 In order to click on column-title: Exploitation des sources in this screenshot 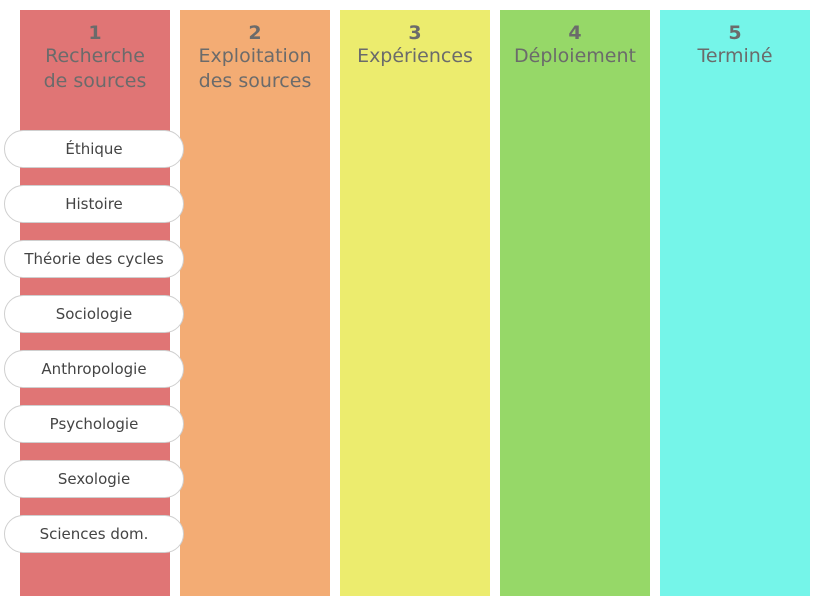, I will do `click(255, 68)`.